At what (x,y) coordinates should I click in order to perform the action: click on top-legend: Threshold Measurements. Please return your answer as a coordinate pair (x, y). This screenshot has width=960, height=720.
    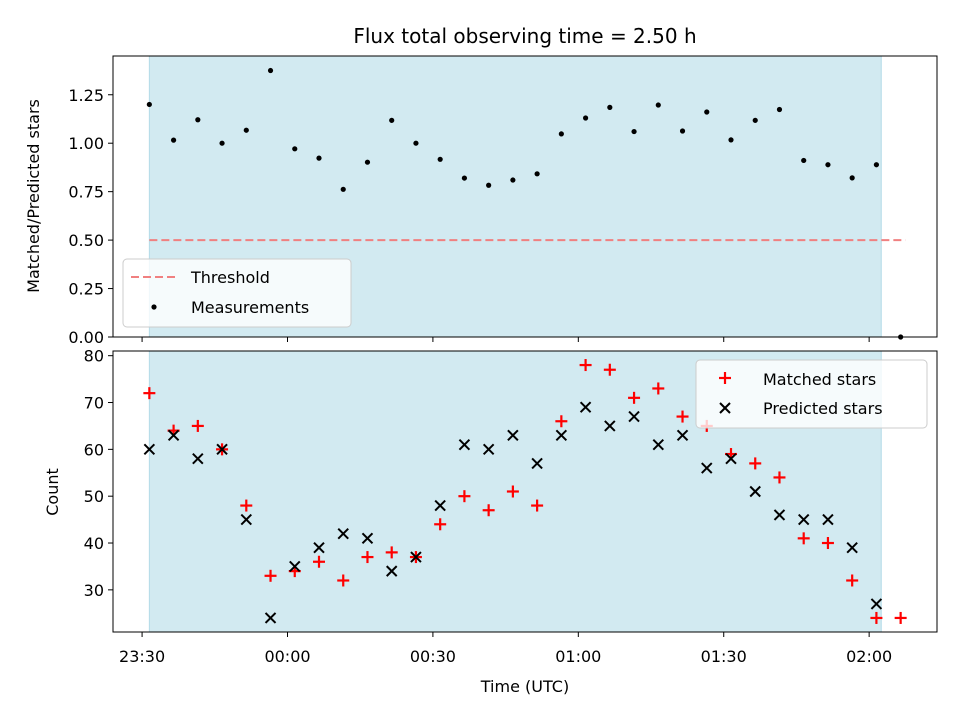
    Looking at the image, I should click on (237, 293).